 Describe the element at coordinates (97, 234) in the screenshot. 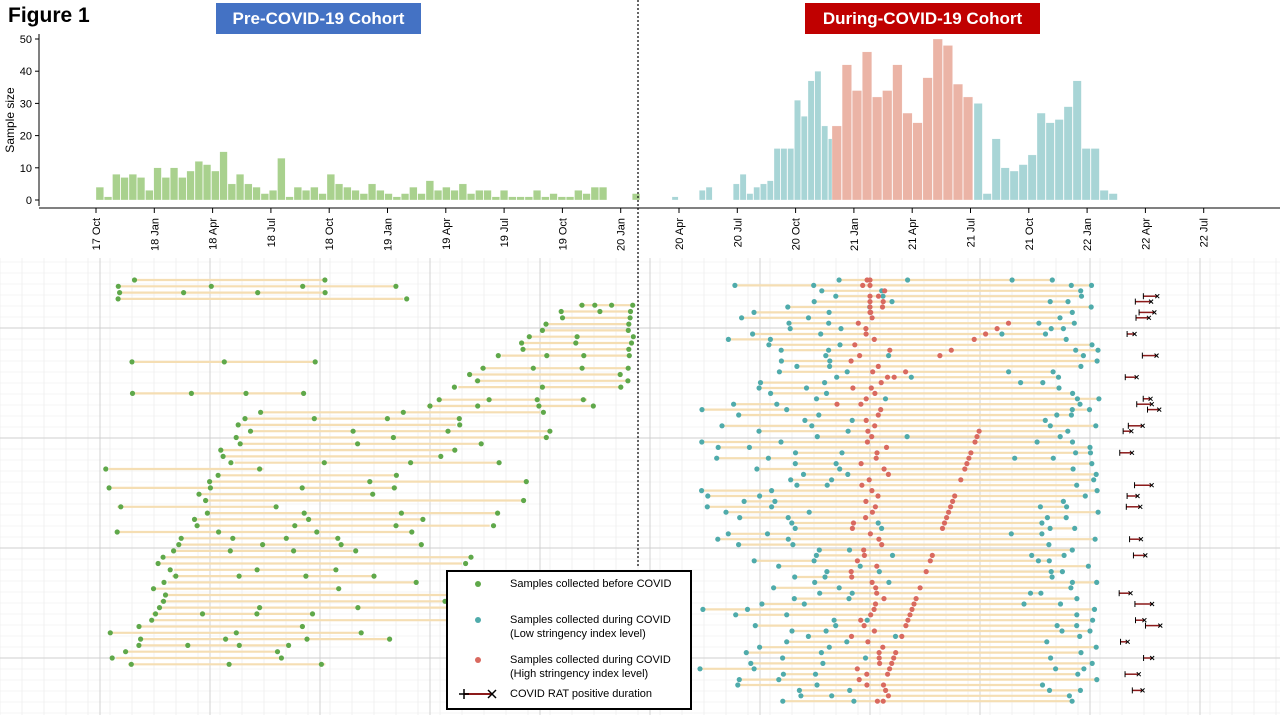

I see `x-tick-label: 17 Oct` at that location.